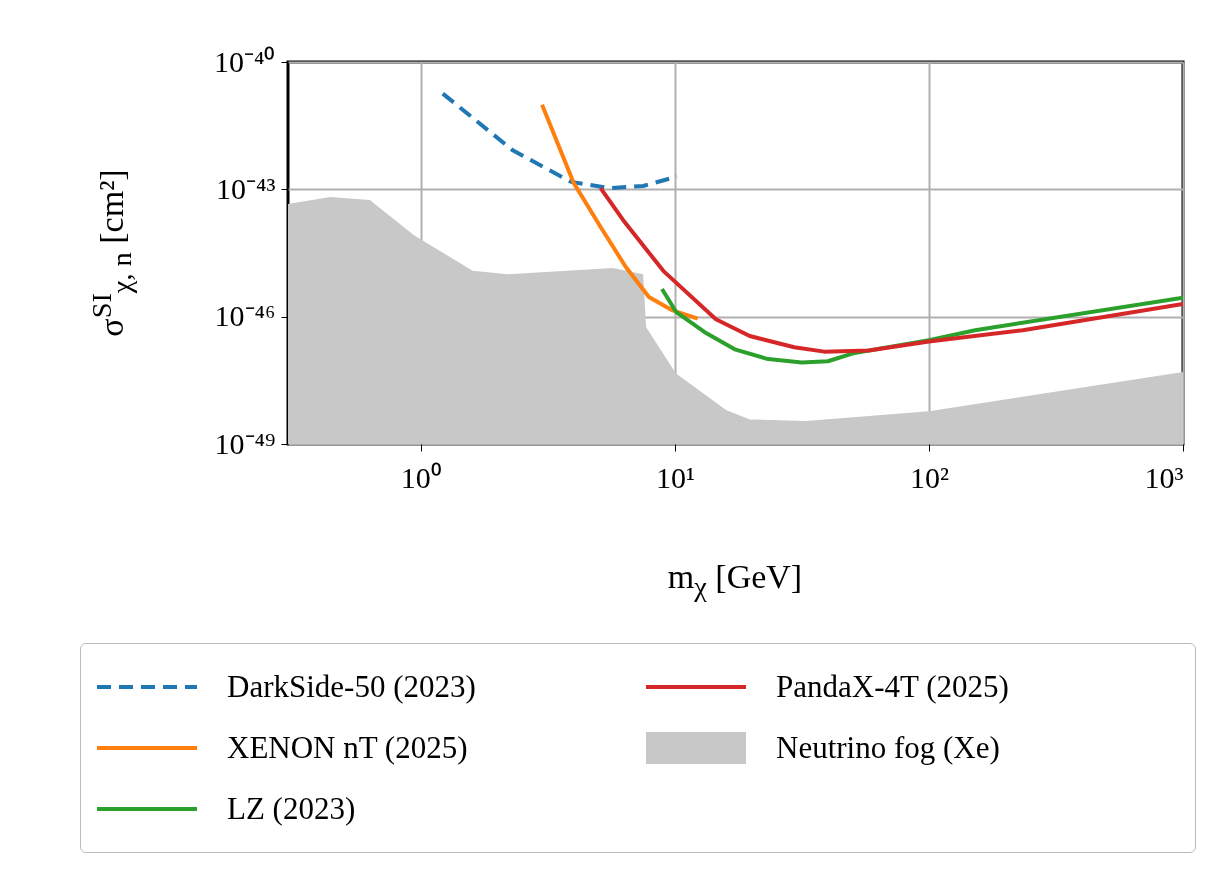 The width and height of the screenshot is (1229, 869). What do you see at coordinates (929, 477) in the screenshot?
I see `x-tick-label: 10²` at bounding box center [929, 477].